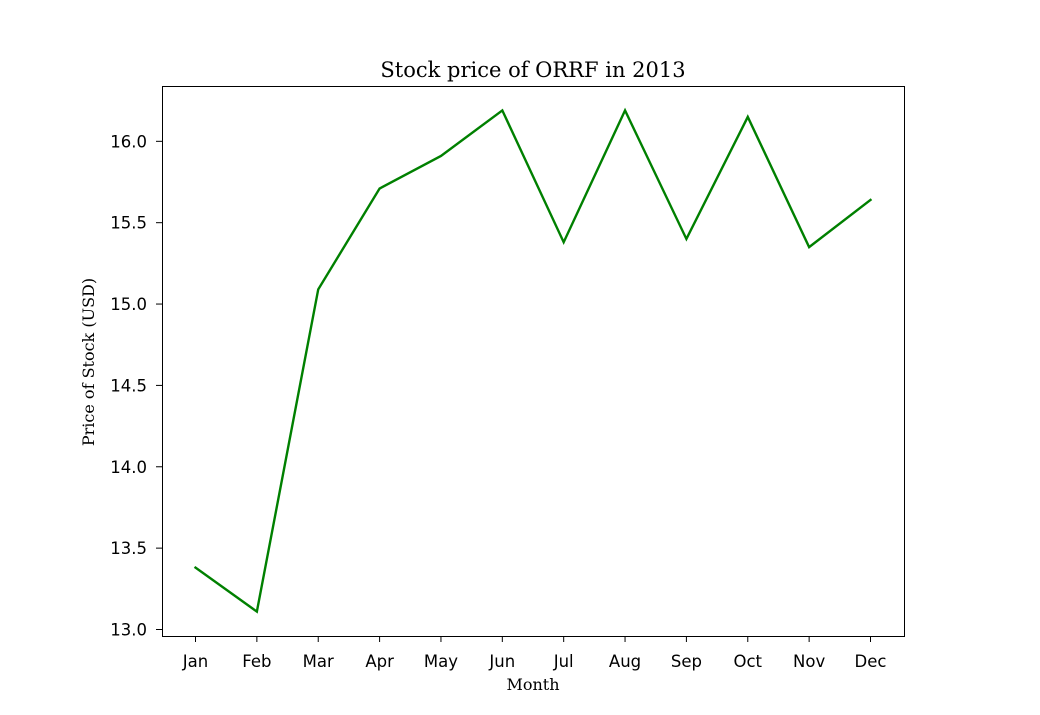 Image resolution: width=1040 pixels, height=715 pixels. I want to click on x-tick-label: Sep, so click(686, 661).